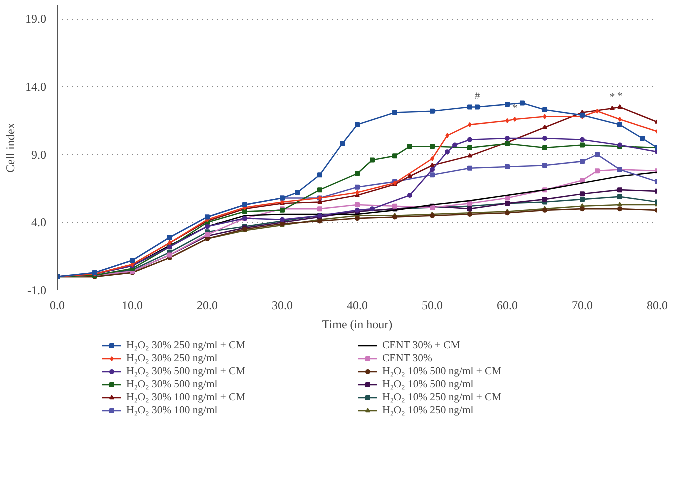 The height and width of the screenshot is (500, 687). I want to click on y-tick-label: 9.0, so click(39, 155).